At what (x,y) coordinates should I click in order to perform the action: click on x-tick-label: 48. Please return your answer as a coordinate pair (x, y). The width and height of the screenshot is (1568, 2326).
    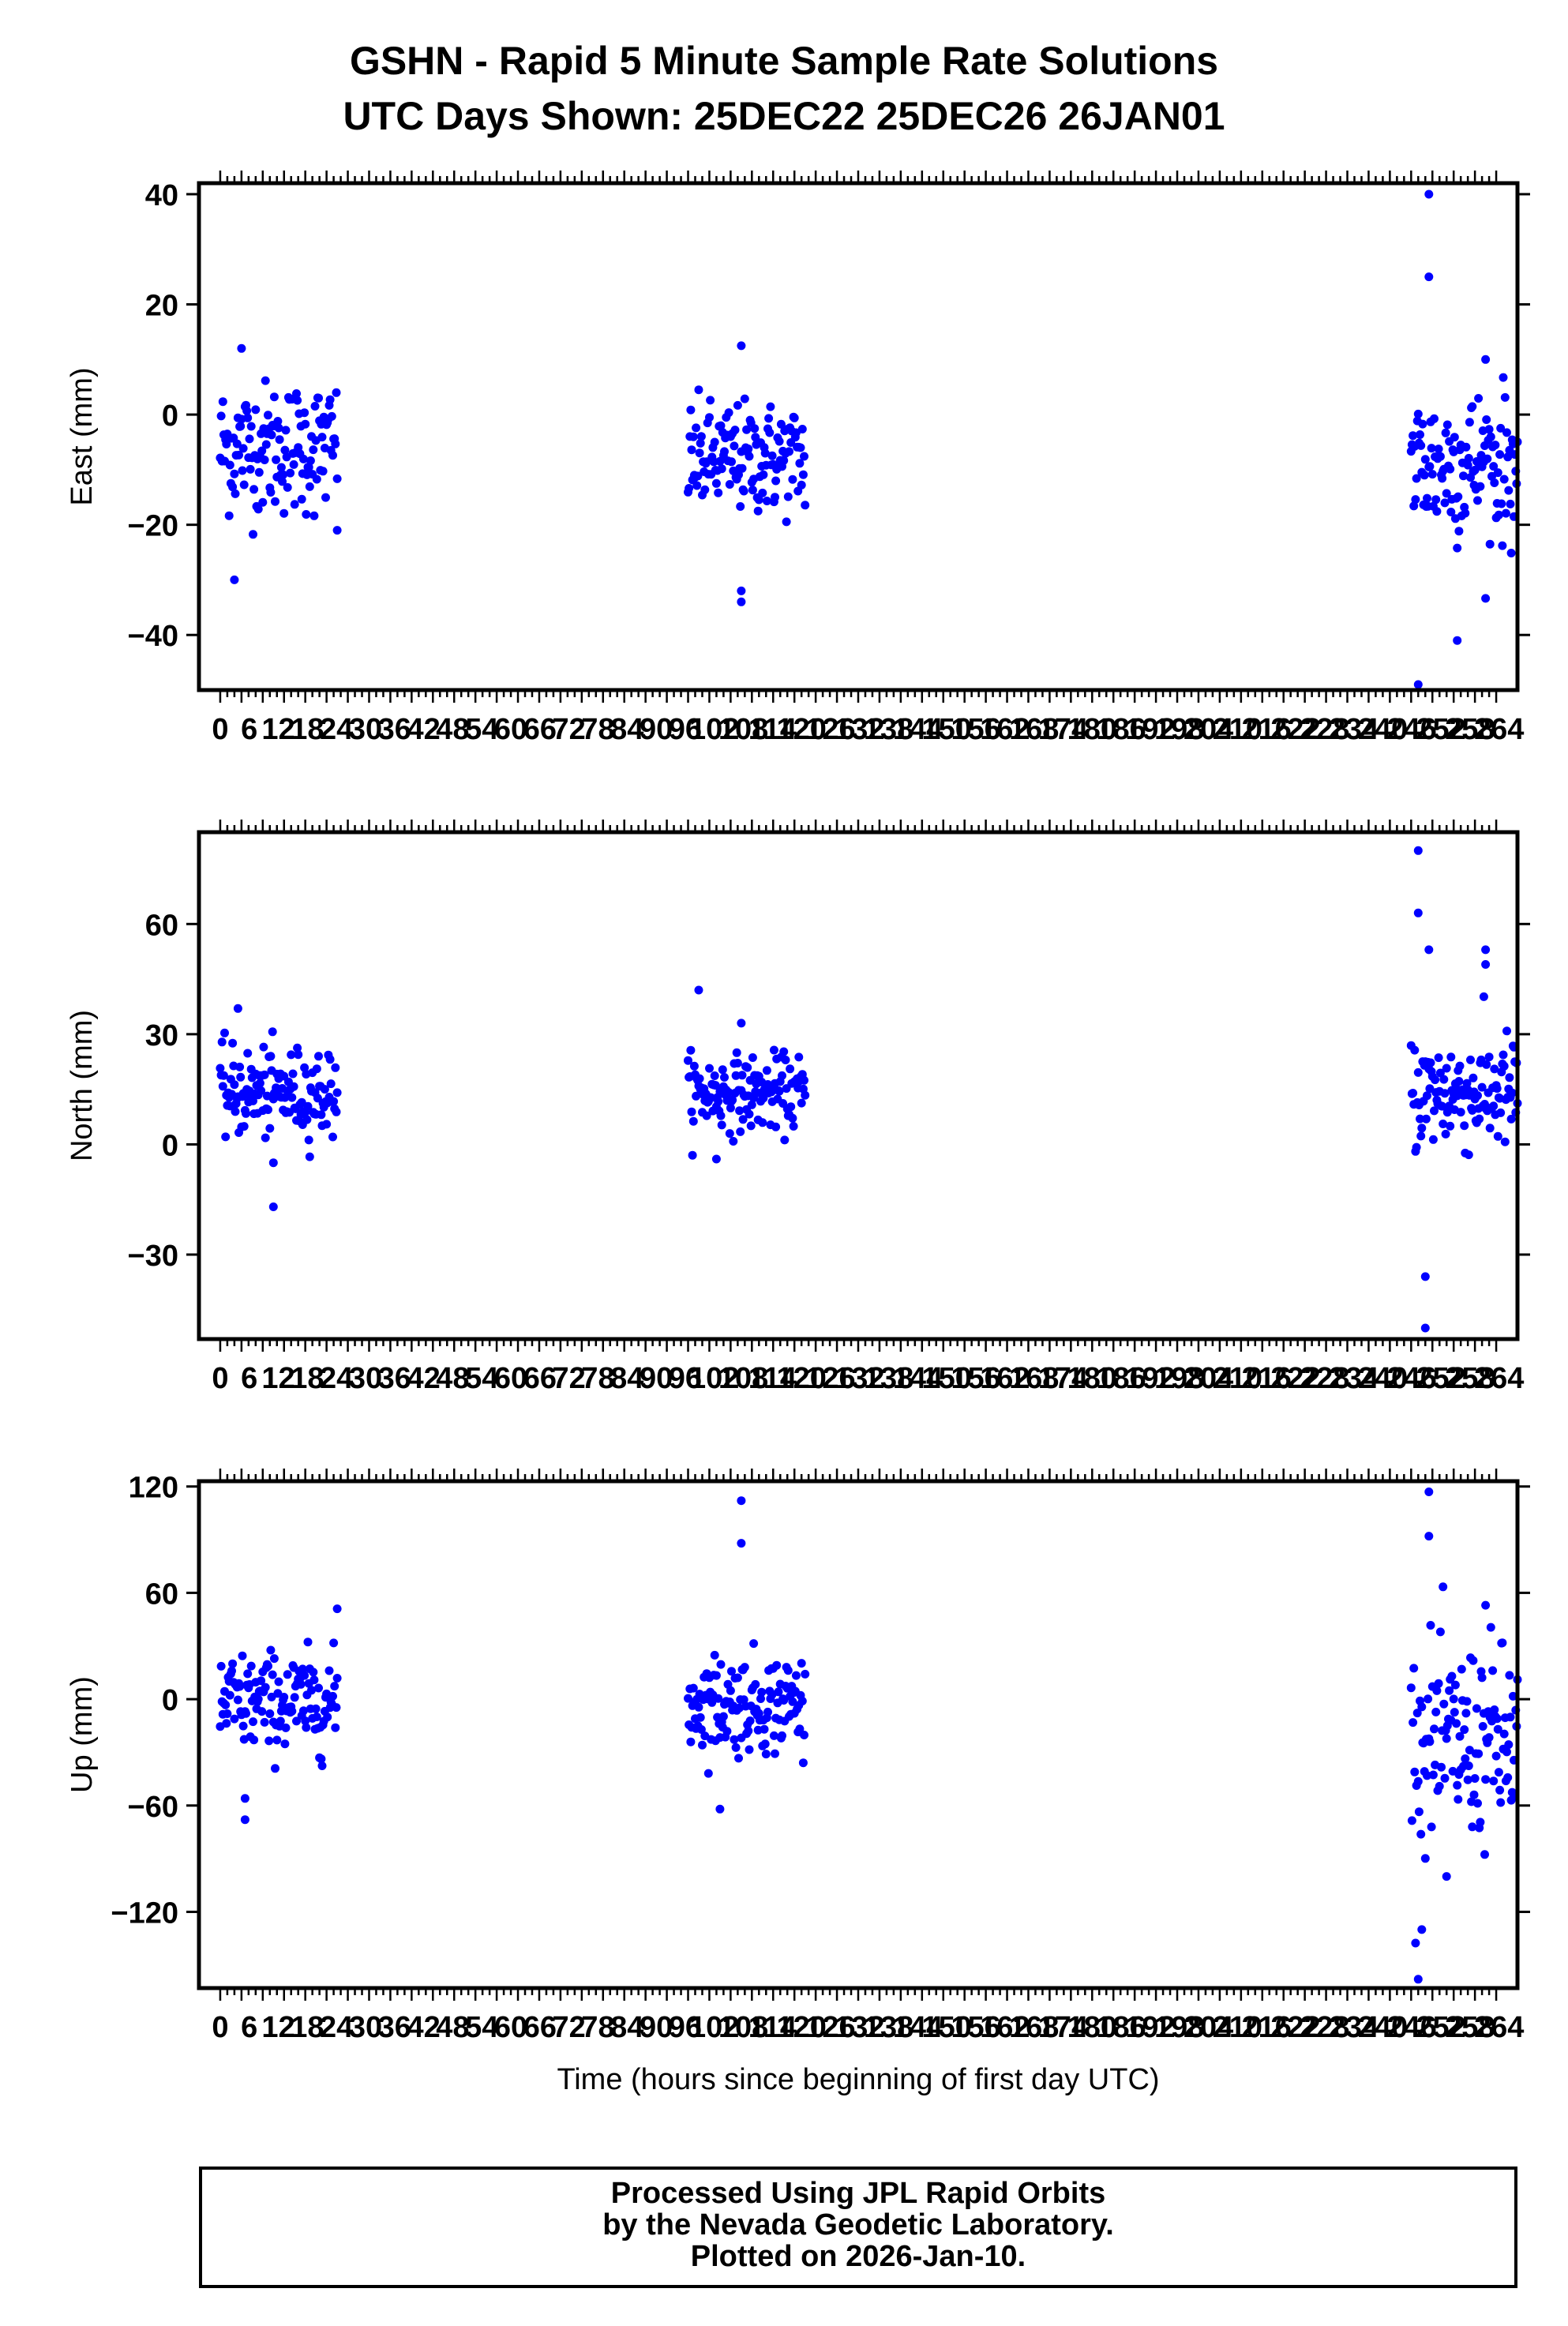
    Looking at the image, I should click on (453, 729).